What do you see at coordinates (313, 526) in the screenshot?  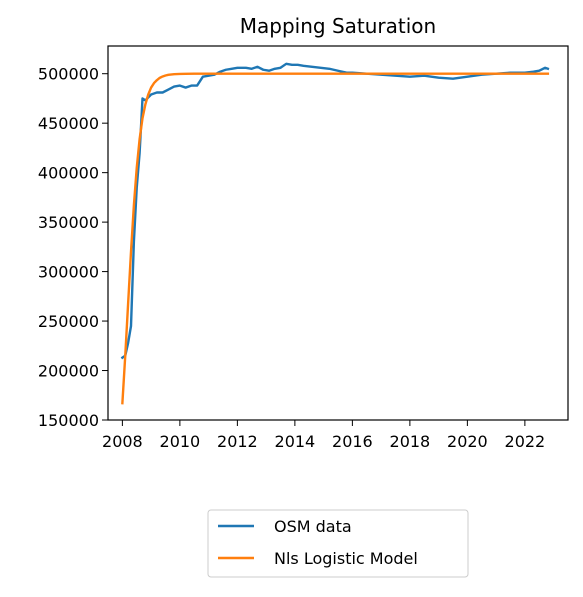 I see `legend-label-osm-data: OSM data` at bounding box center [313, 526].